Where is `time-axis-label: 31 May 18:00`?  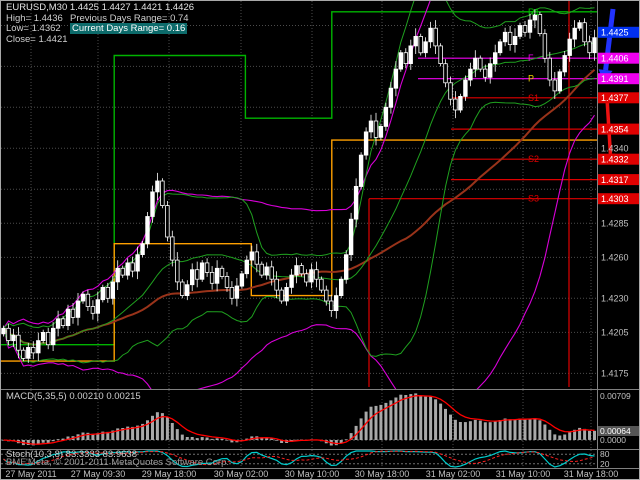 time-axis-label: 31 May 18:00 is located at coordinates (591, 474).